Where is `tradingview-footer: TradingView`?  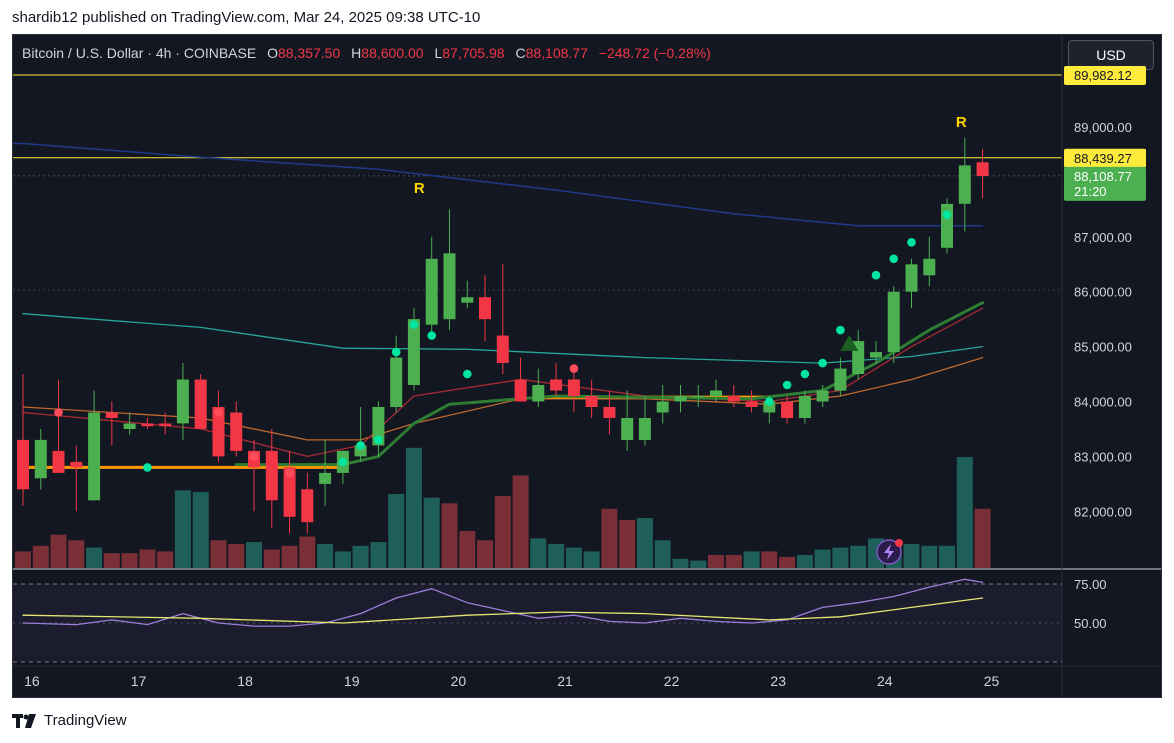 tradingview-footer: TradingView is located at coordinates (69, 720).